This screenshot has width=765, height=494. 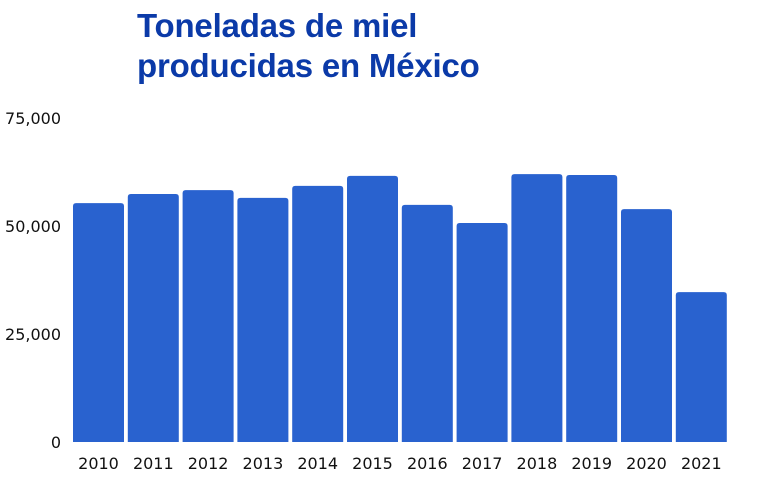 What do you see at coordinates (153, 463) in the screenshot?
I see `x-tick-label: 2011` at bounding box center [153, 463].